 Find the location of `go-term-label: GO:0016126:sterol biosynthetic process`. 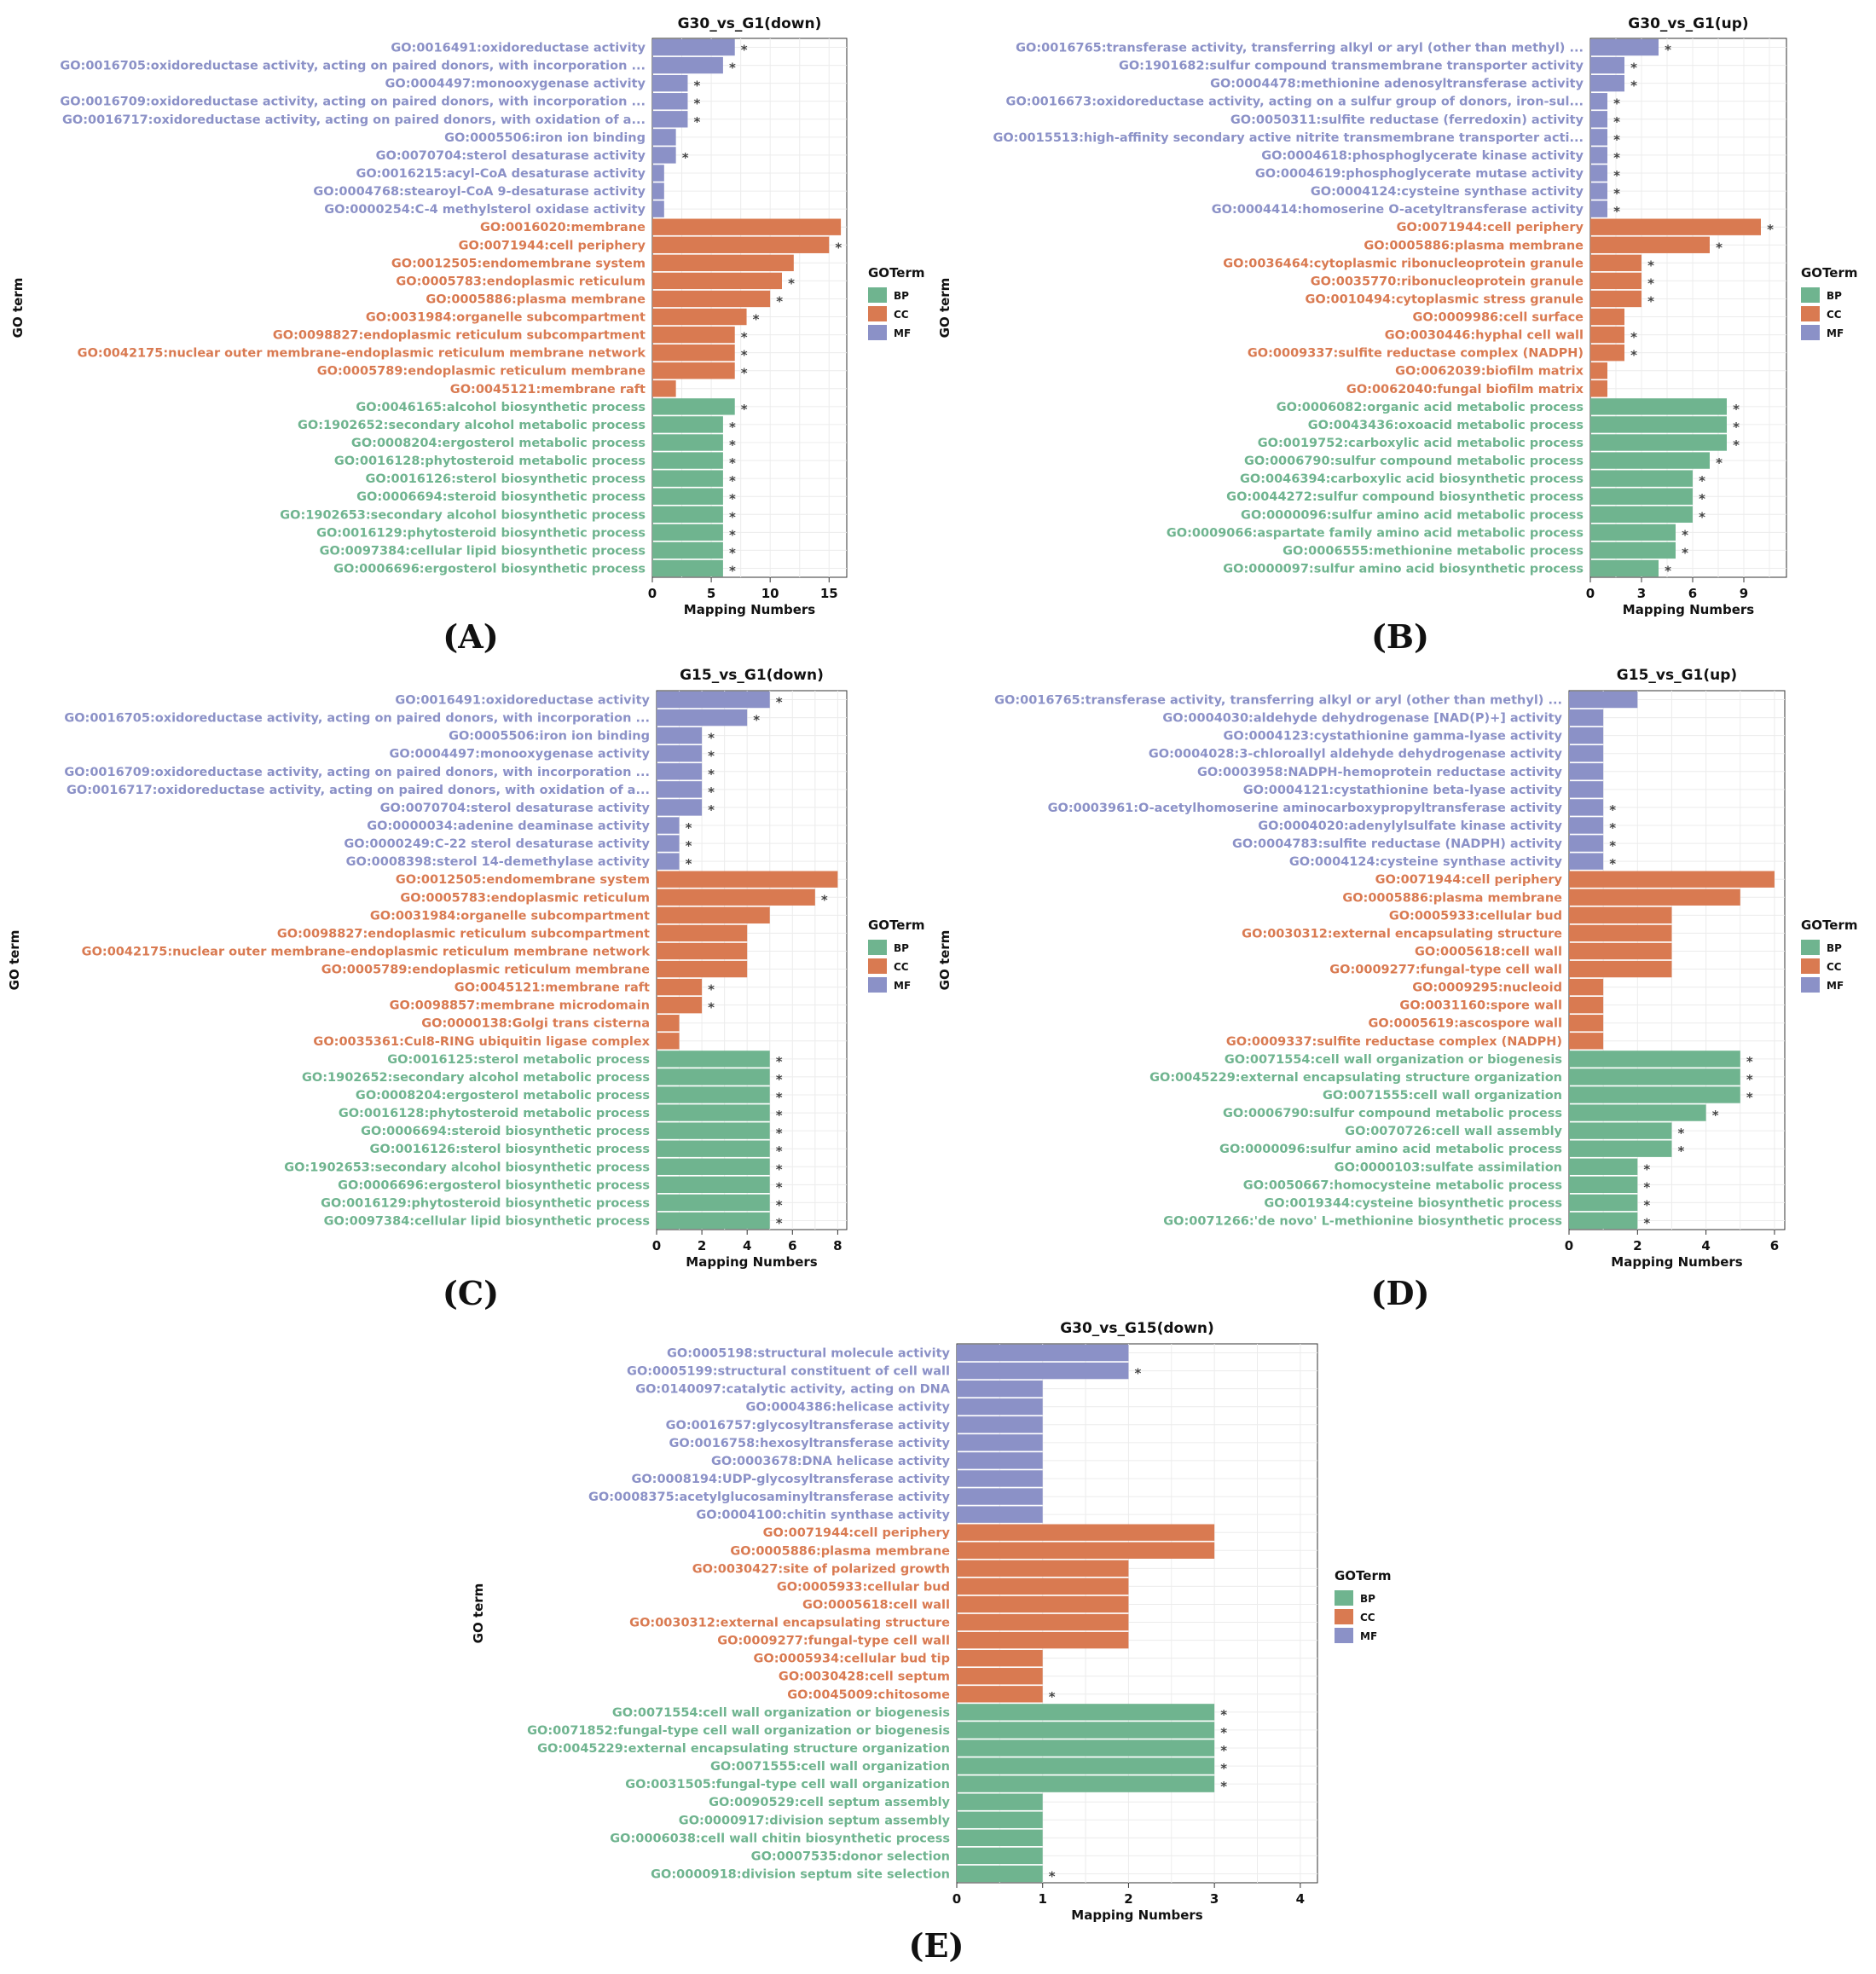

go-term-label: GO:0016126:sterol biosynthetic process is located at coordinates (510, 1149).